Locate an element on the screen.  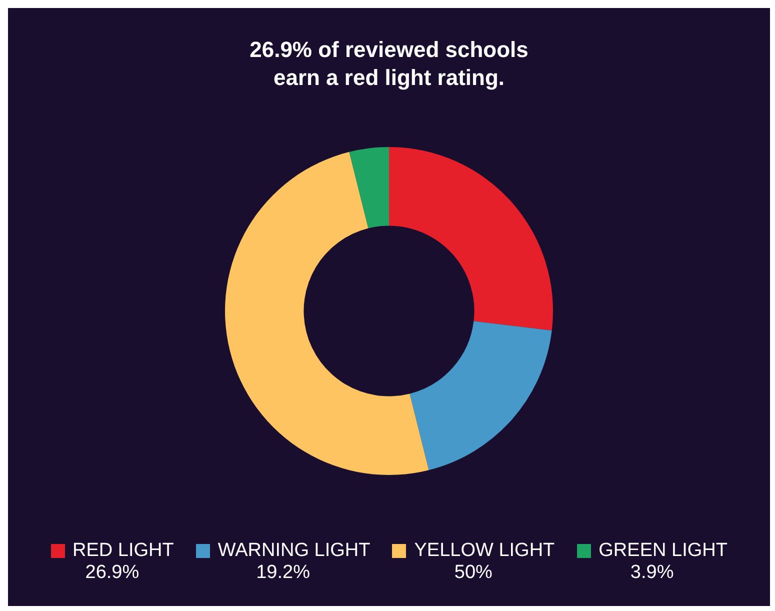
legend-label: YELLOW LIGHT is located at coordinates (484, 551).